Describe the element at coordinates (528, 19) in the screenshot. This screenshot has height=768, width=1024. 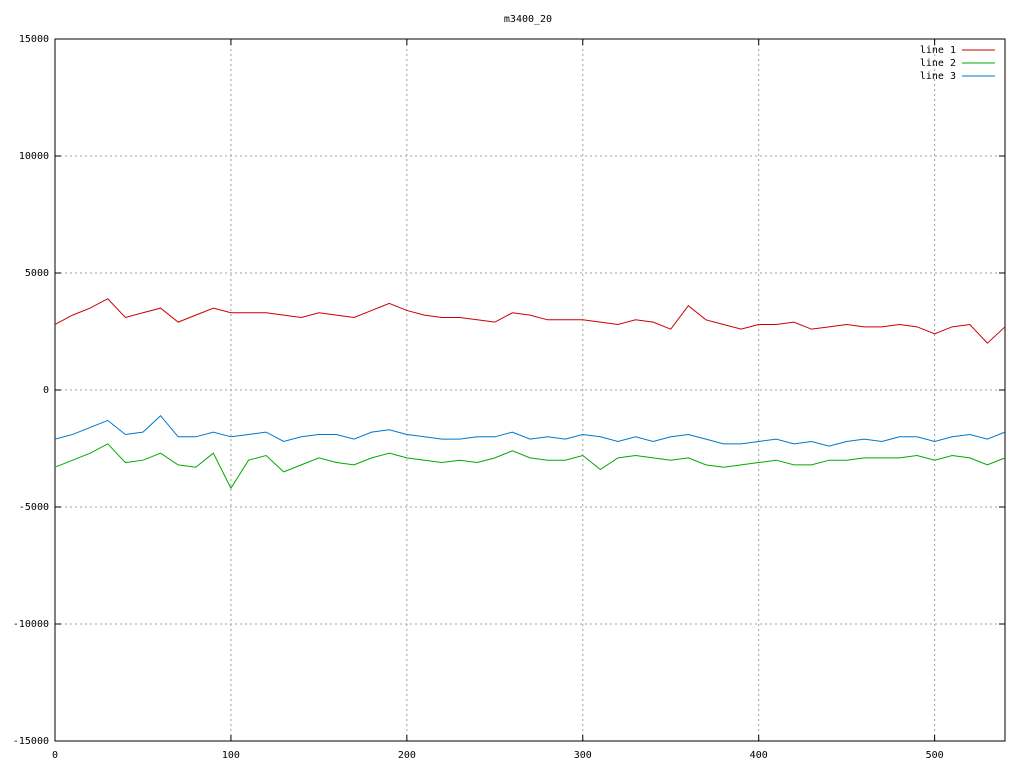
I see `chart-title: m3400_20` at that location.